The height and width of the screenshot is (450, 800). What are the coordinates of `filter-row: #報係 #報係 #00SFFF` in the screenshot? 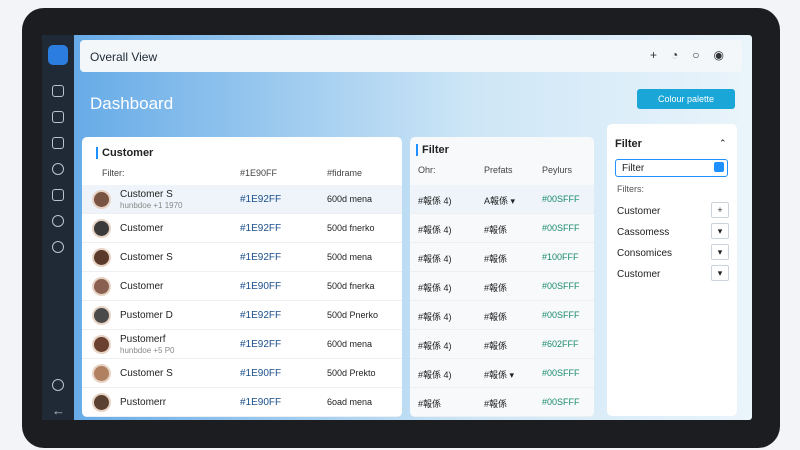 It's located at (502, 402).